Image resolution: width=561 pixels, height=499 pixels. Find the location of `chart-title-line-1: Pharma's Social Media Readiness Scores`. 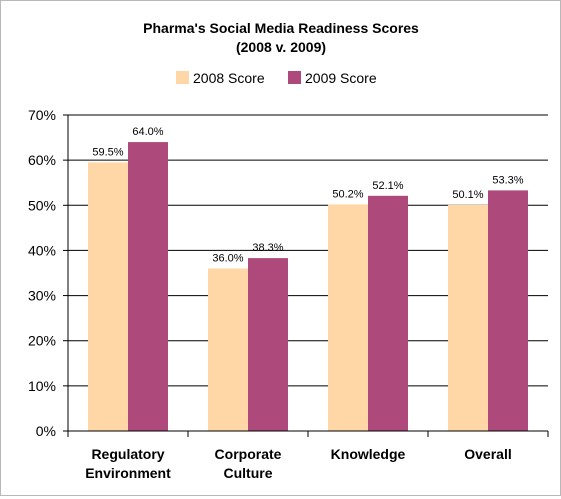

chart-title-line-1: Pharma's Social Media Readiness Scores is located at coordinates (281, 28).